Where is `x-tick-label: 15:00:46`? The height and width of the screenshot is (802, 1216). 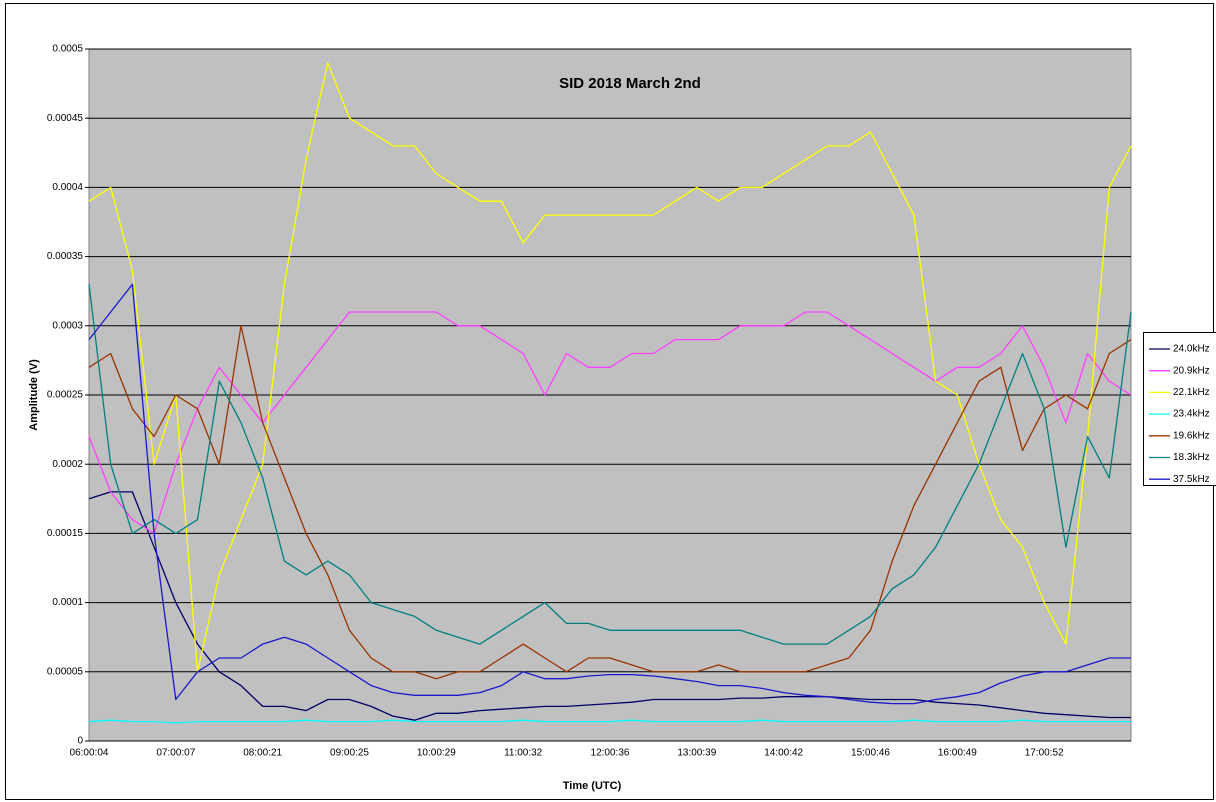
x-tick-label: 15:00:46 is located at coordinates (870, 753).